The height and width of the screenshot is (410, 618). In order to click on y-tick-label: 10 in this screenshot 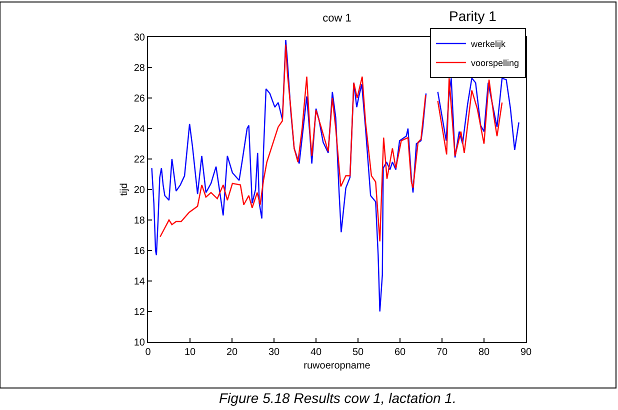, I will do `click(140, 343)`.